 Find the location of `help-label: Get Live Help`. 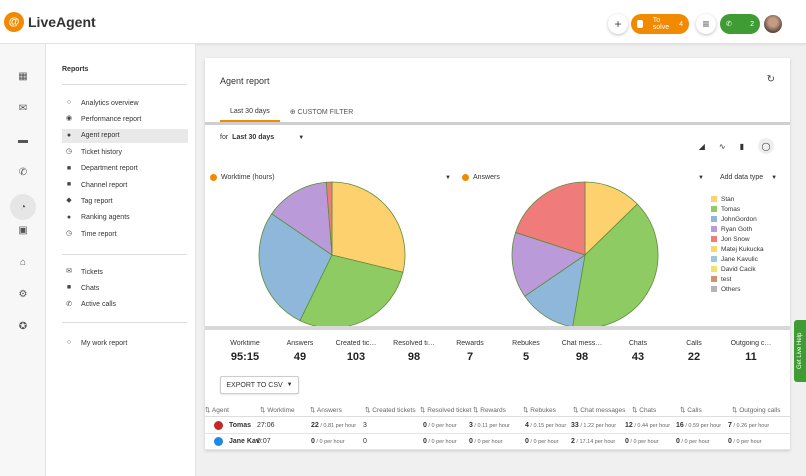

help-label: Get Live Help is located at coordinates (800, 351).